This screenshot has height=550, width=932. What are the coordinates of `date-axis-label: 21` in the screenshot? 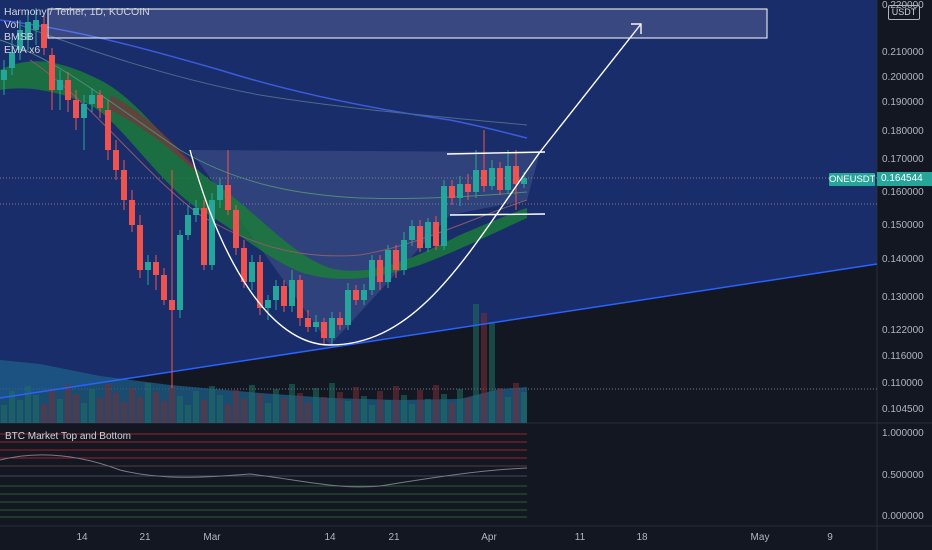 It's located at (145, 537).